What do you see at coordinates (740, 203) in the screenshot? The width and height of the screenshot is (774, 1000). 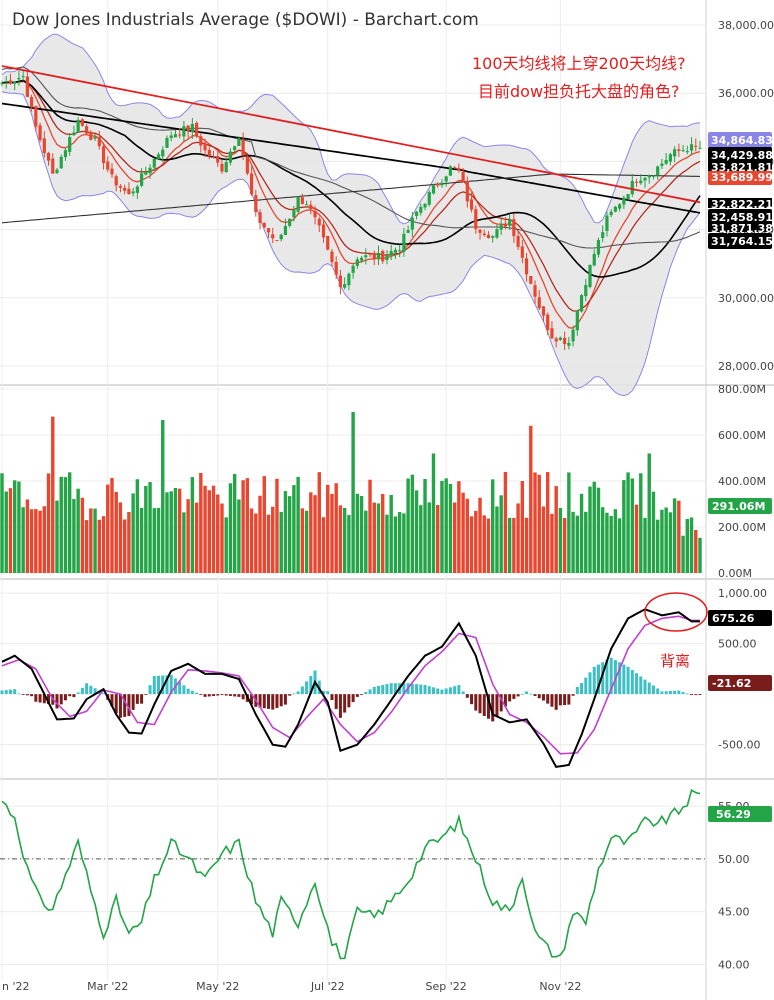 I see `price-partial-label-box` at bounding box center [740, 203].